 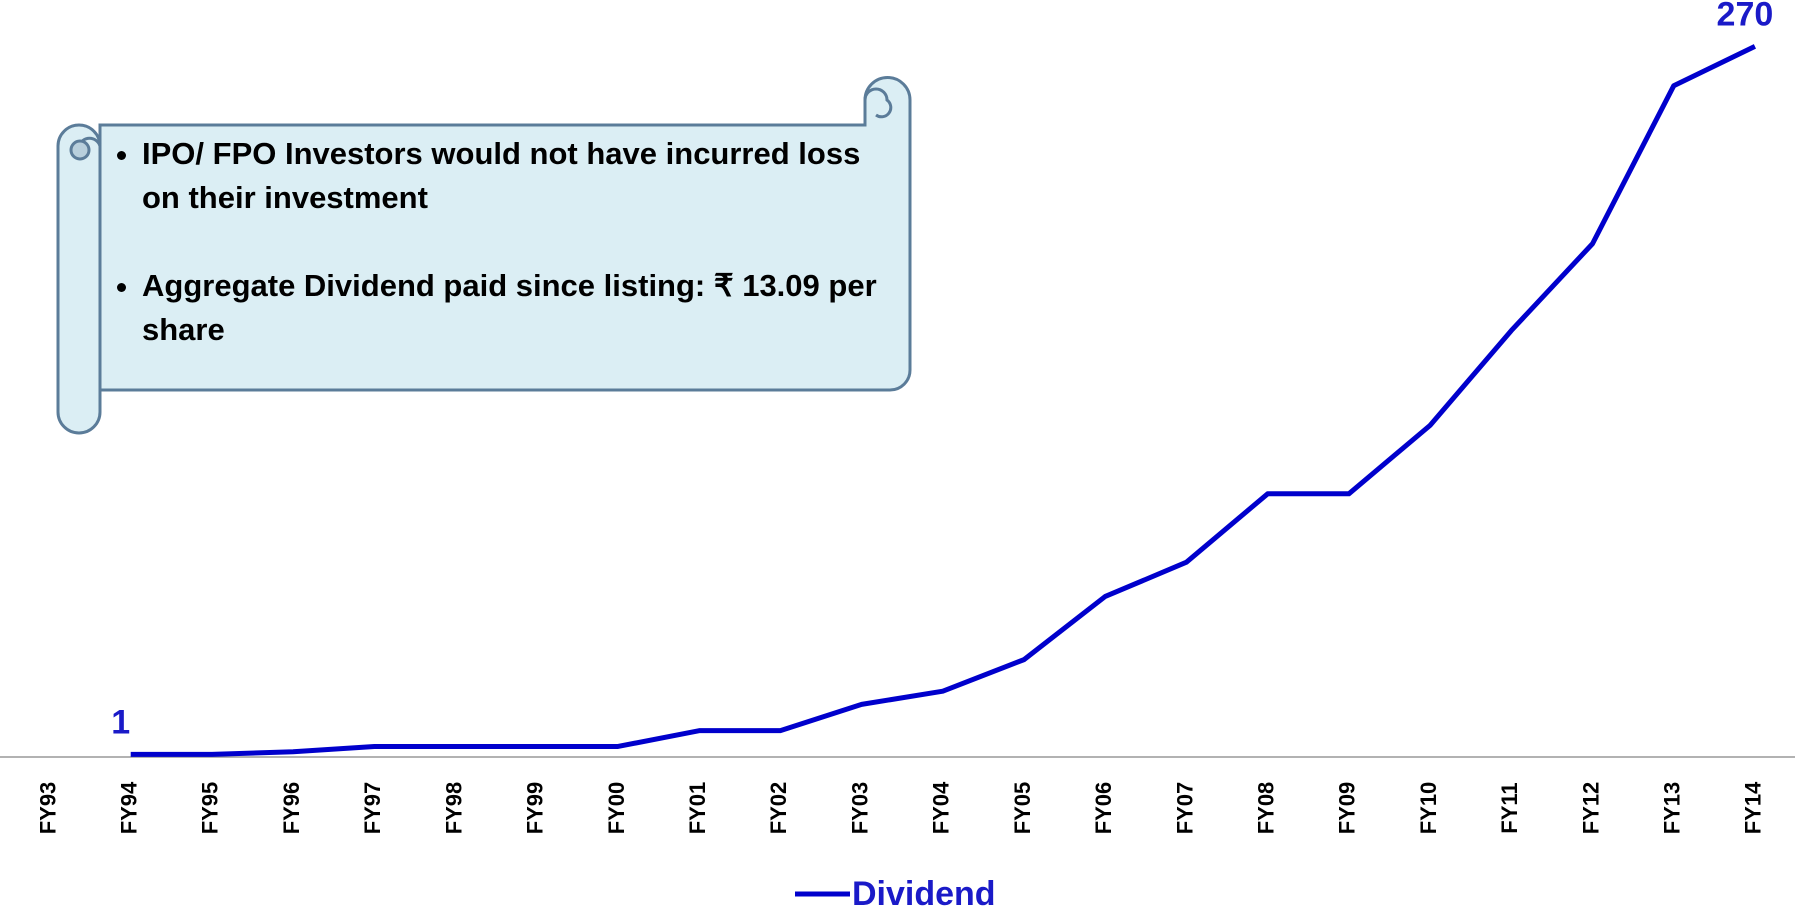 I want to click on x-tick-label: FY06, so click(x=1103, y=808).